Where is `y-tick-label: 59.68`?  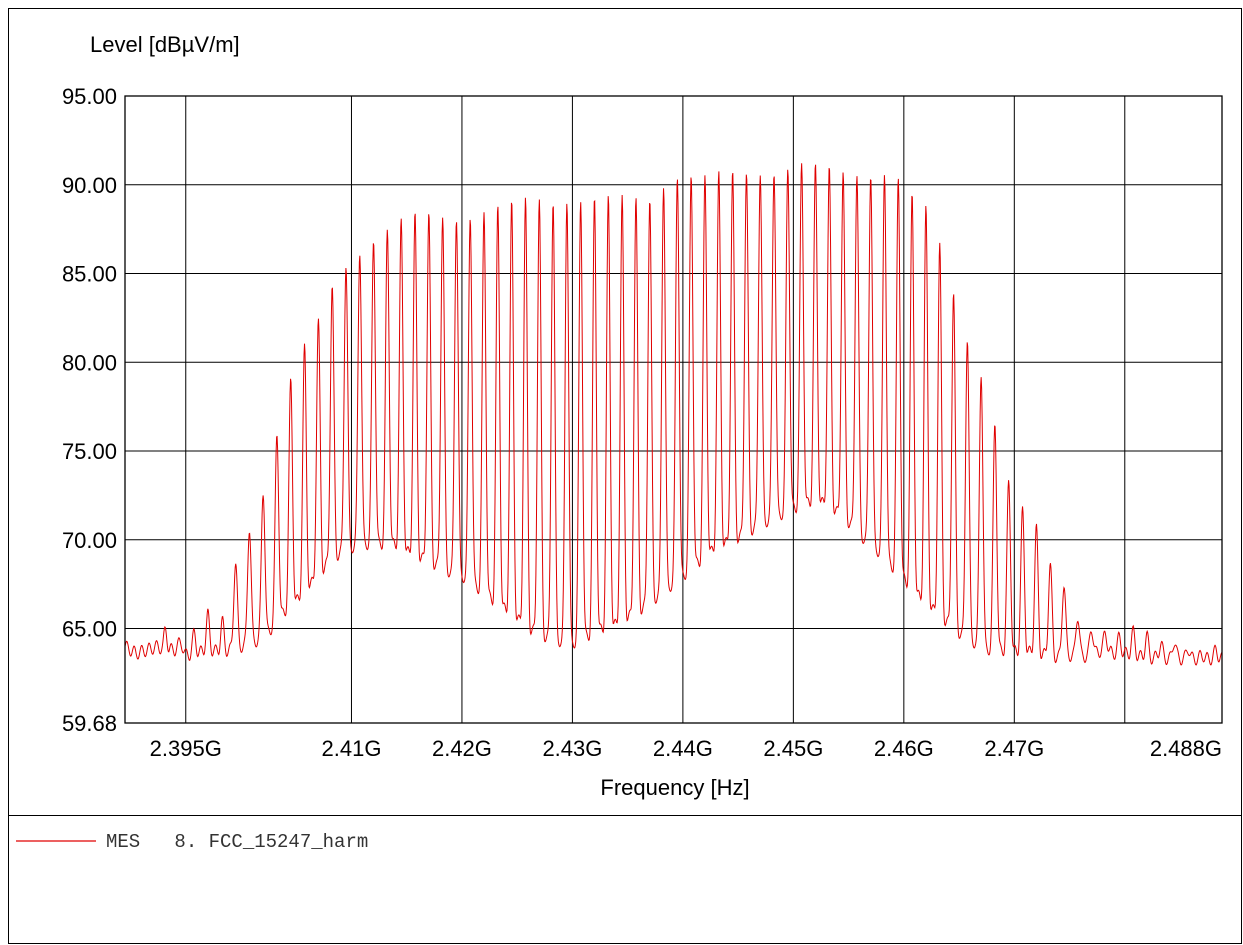 y-tick-label: 59.68 is located at coordinates (89, 723).